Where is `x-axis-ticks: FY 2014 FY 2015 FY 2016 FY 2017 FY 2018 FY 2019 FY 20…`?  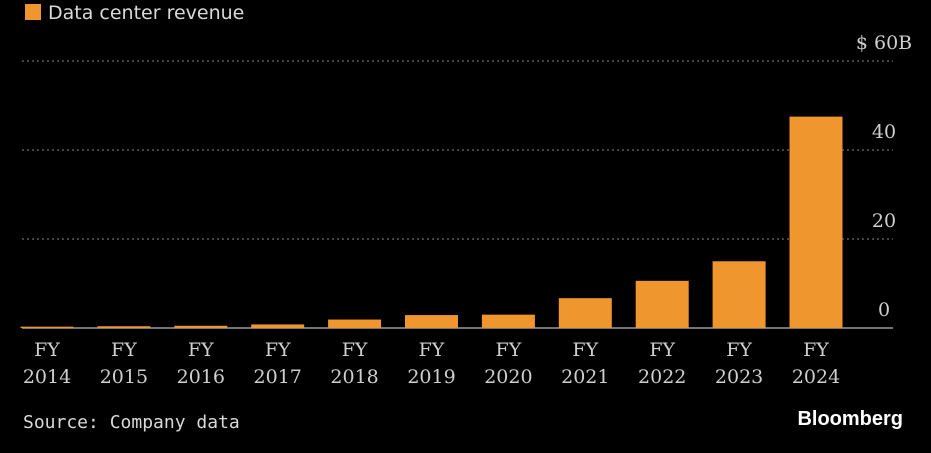
x-axis-ticks: FY 2014 FY 2015 FY 2016 FY 2017 FY 2018 FY 2019 FY 20… is located at coordinates (431, 363).